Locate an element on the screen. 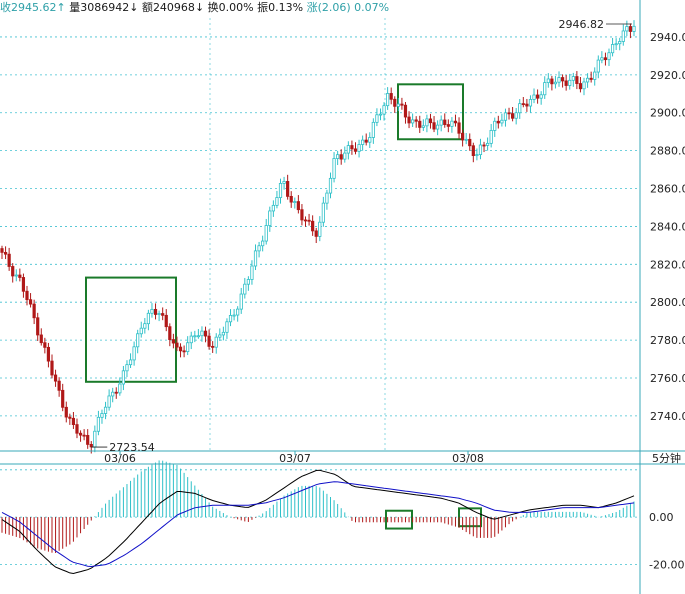  change-label: 涨 is located at coordinates (312, 7).